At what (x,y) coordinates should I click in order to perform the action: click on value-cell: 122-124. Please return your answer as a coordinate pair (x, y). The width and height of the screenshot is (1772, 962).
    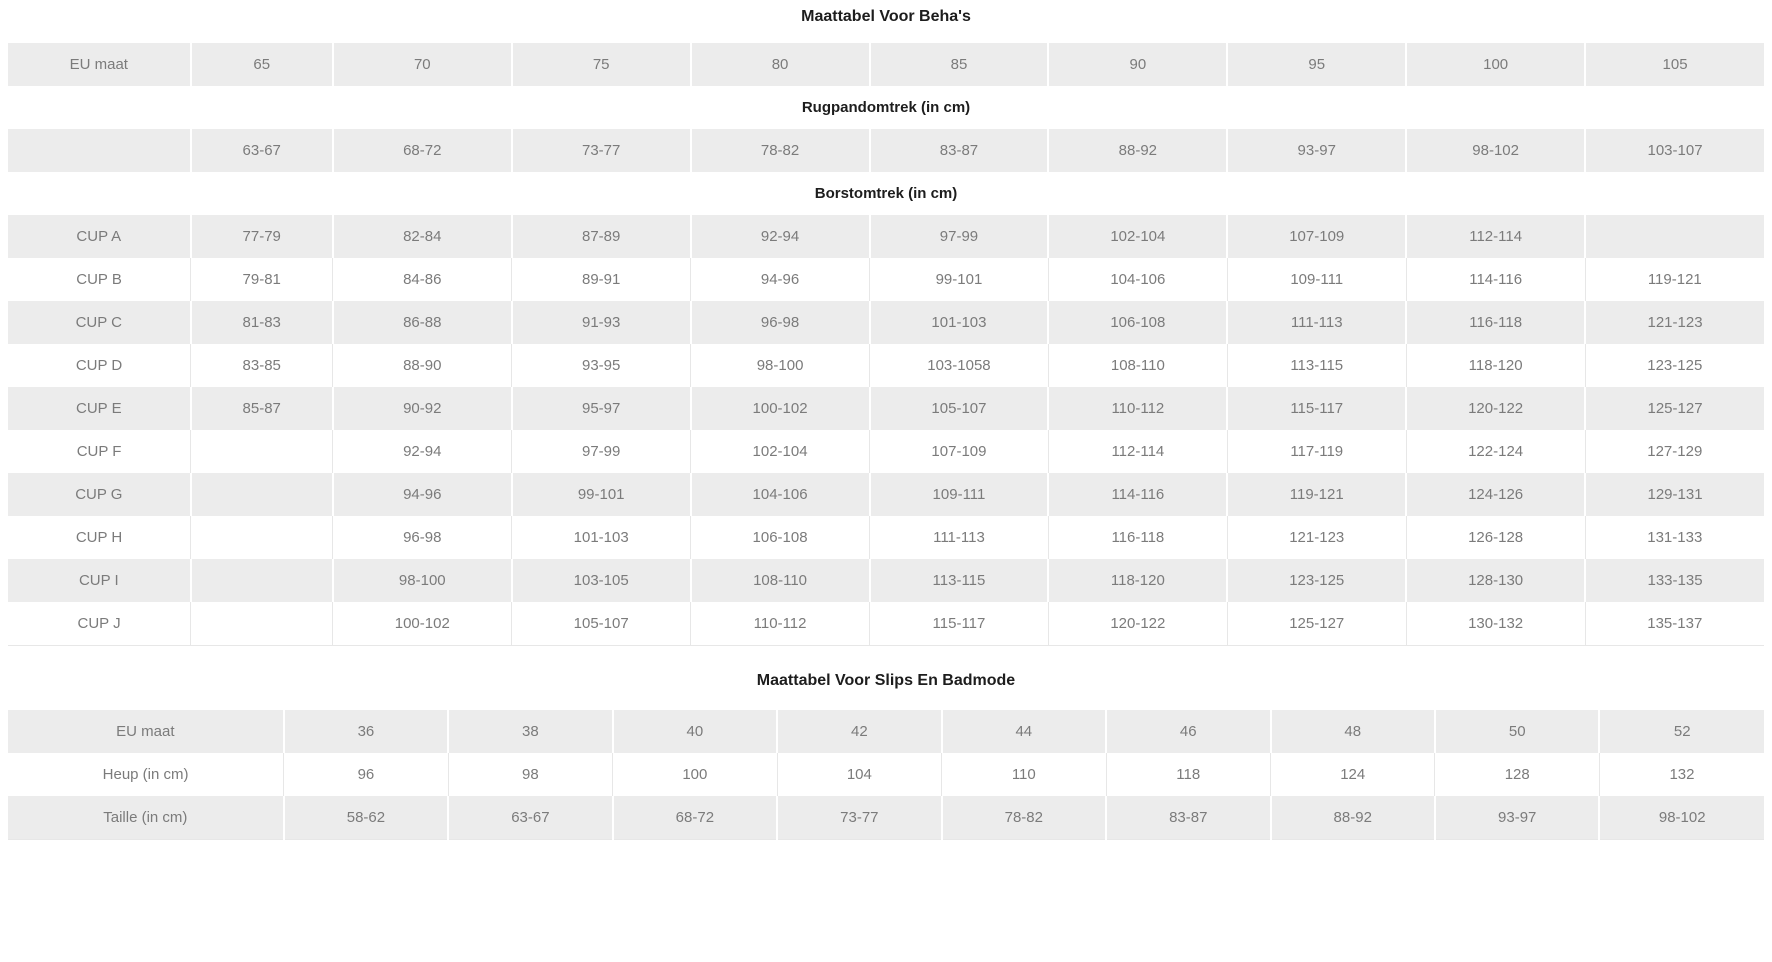
    Looking at the image, I should click on (1496, 451).